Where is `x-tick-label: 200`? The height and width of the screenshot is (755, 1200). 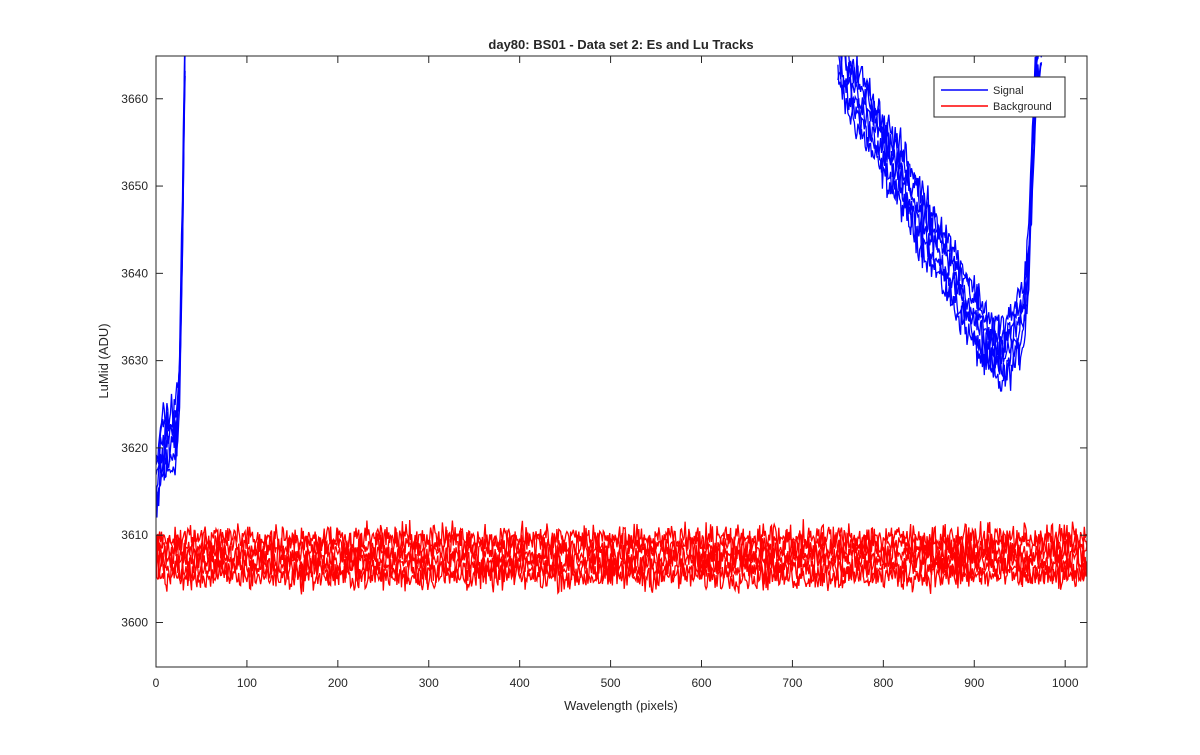 x-tick-label: 200 is located at coordinates (338, 683).